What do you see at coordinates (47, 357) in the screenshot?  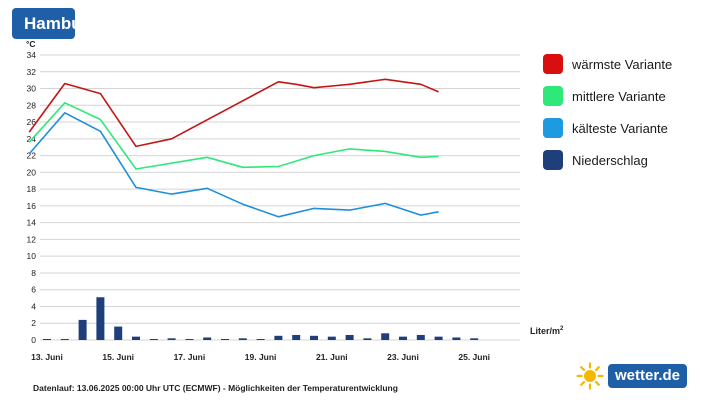 I see `x-tick-label-0: 13. Juni` at bounding box center [47, 357].